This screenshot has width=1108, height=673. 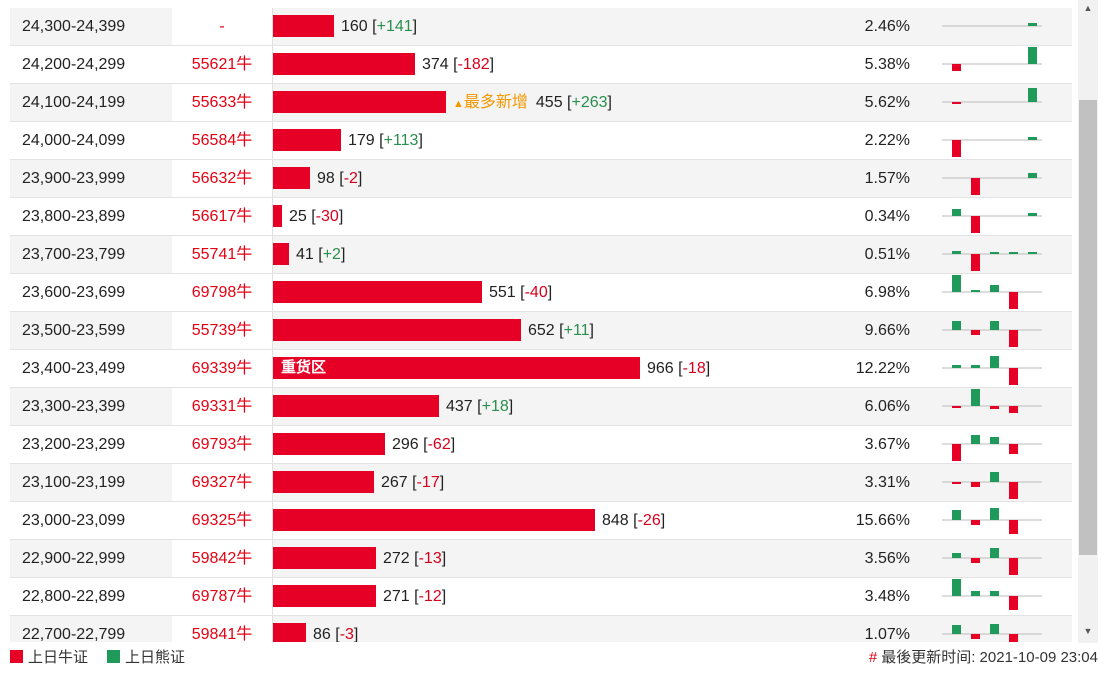 What do you see at coordinates (541, 179) in the screenshot?
I see `table-row: 23,900-23,999 56632牛 98 [-2] 1.57%` at bounding box center [541, 179].